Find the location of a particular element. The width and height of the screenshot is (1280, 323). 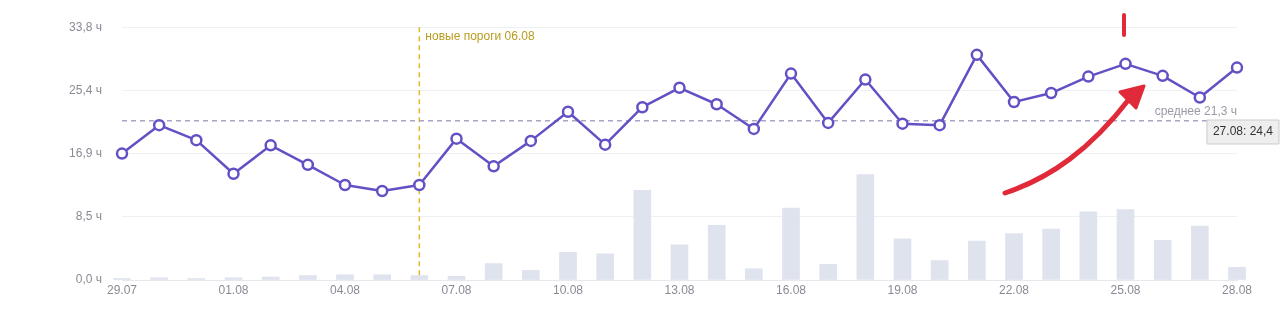

x-tick-label: 25.08 is located at coordinates (1125, 289).